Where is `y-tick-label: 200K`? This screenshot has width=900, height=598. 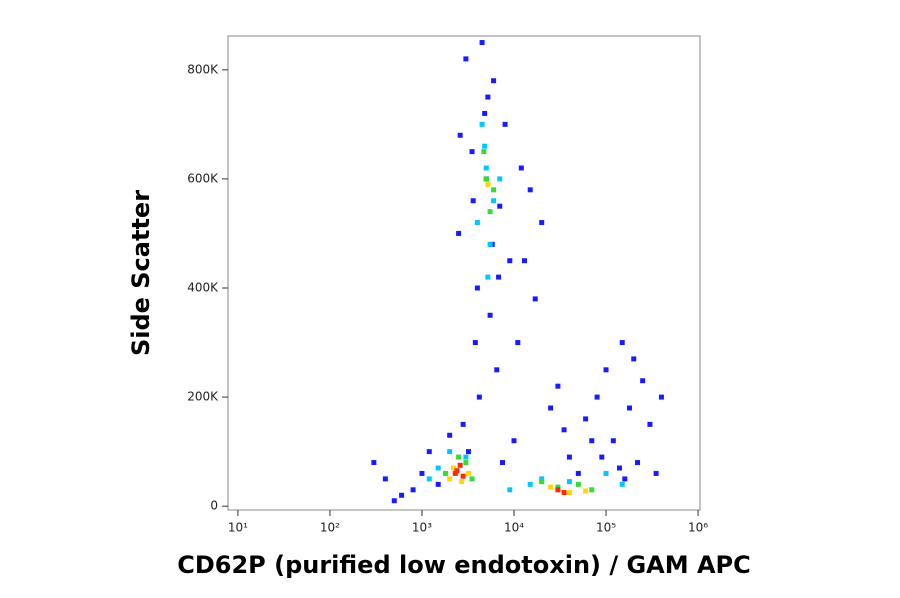 y-tick-label: 200K is located at coordinates (203, 397).